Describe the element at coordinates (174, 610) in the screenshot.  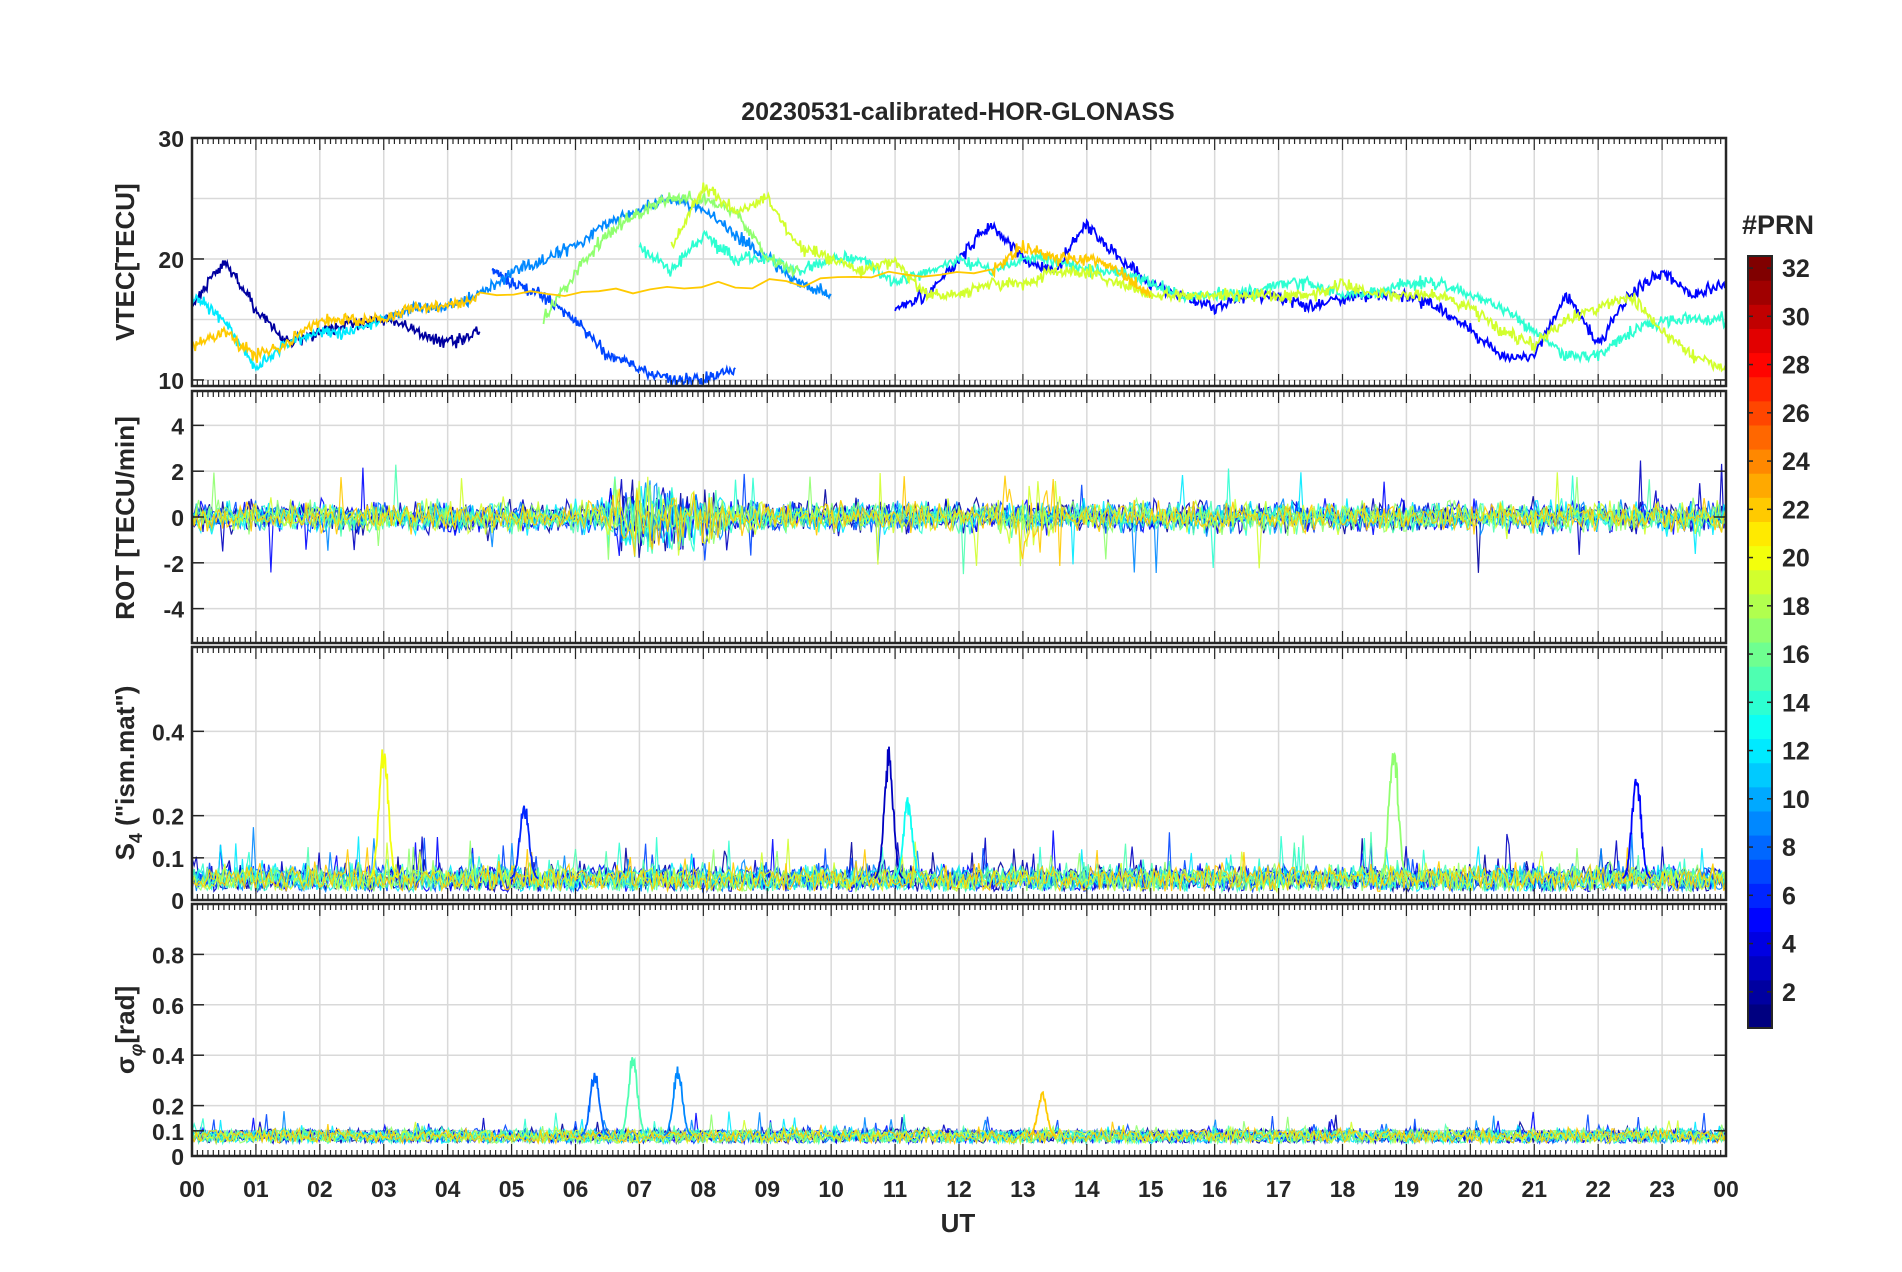
I see `y-tick-label: -4` at that location.